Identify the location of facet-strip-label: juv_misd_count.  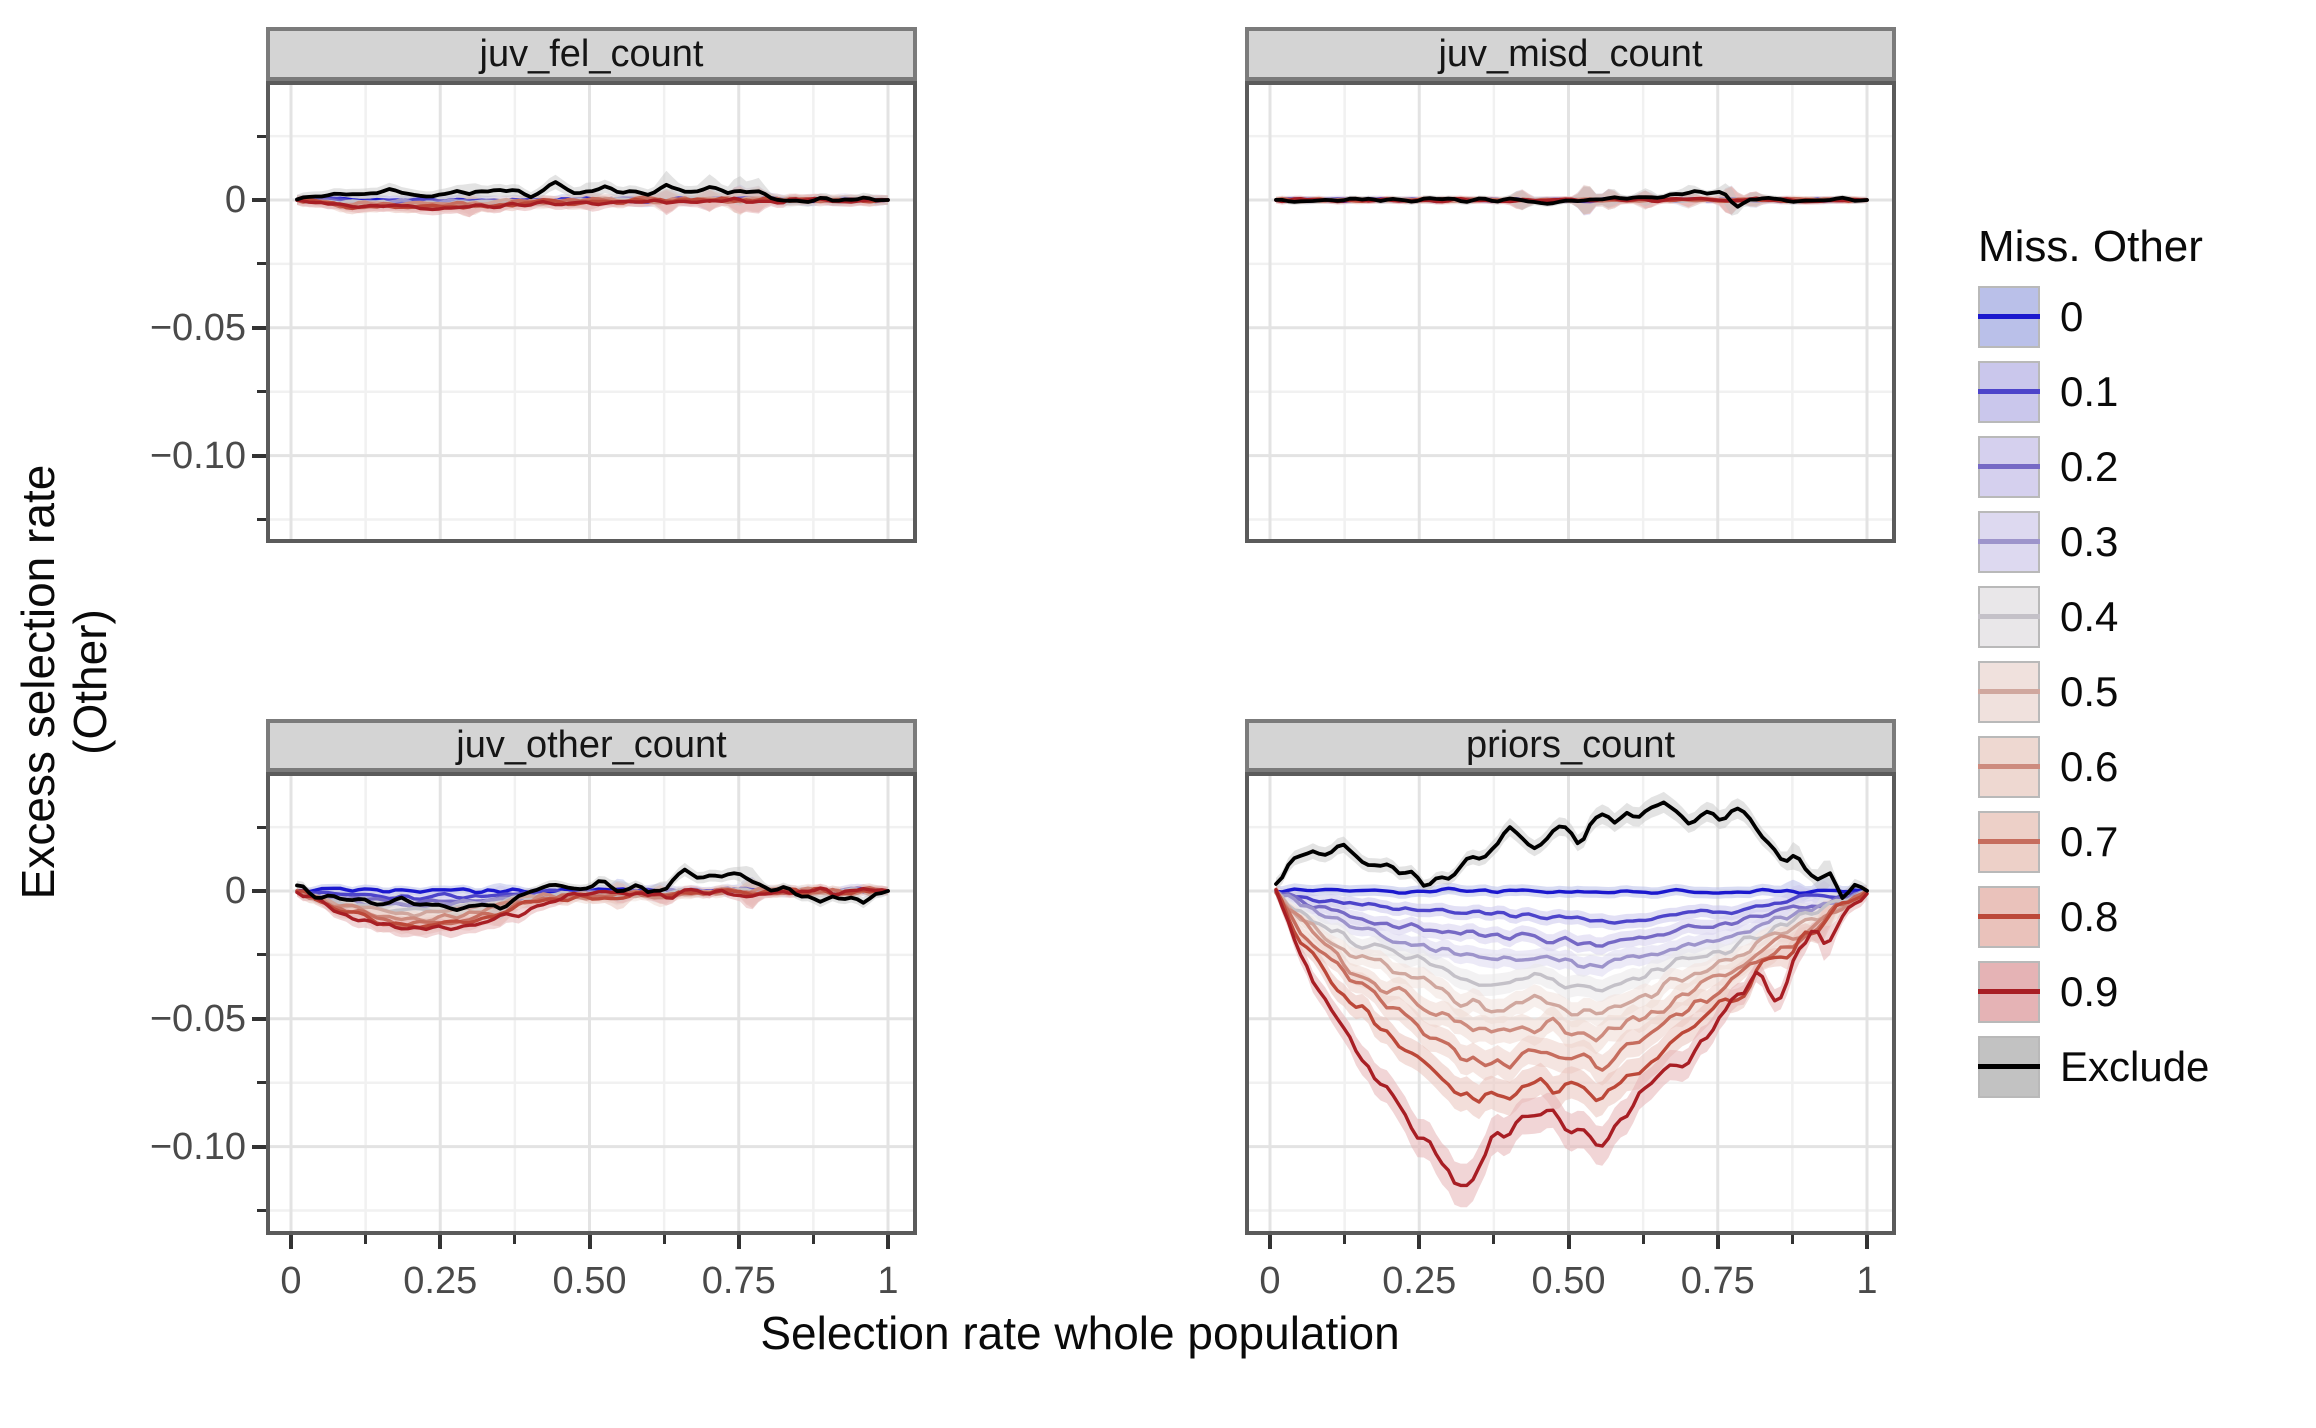
(1570, 53).